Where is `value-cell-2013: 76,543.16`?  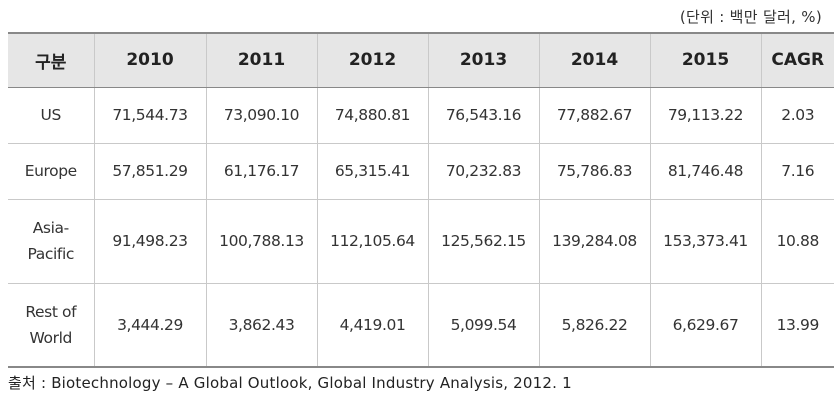
value-cell-2013: 76,543.16 is located at coordinates (483, 115).